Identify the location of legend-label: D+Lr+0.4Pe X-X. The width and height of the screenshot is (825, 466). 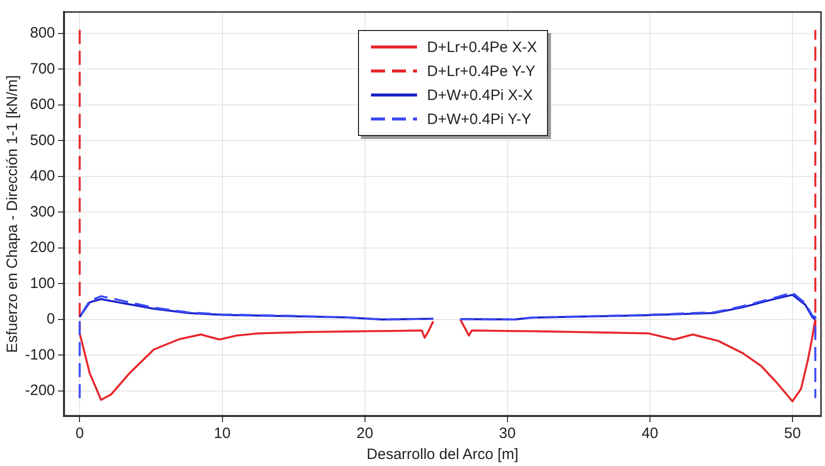
(482, 47).